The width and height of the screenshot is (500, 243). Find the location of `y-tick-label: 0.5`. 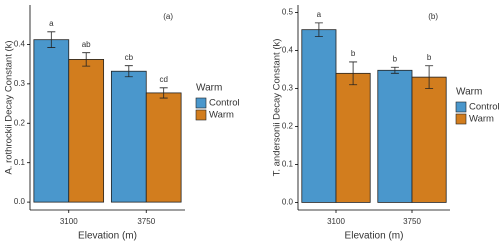

y-tick-label: 0.5 is located at coordinates (288, 12).